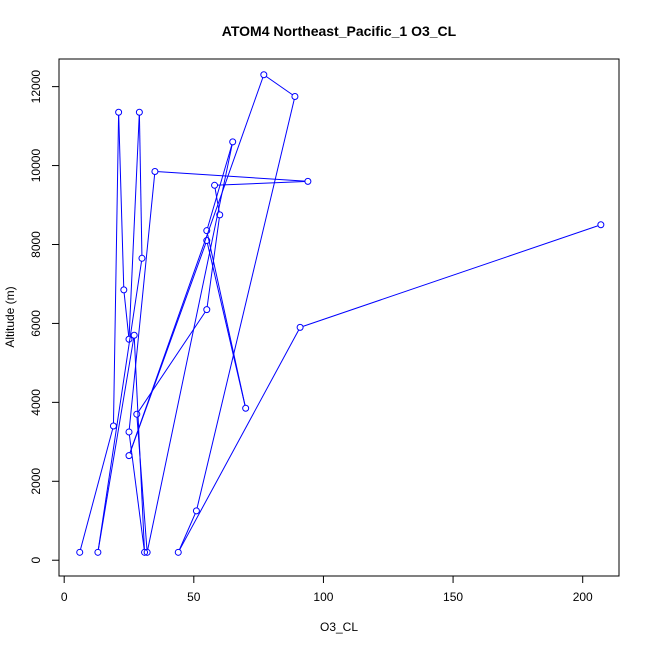 This screenshot has height=650, width=650. I want to click on y-axis-label: Altitude (m), so click(10, 316).